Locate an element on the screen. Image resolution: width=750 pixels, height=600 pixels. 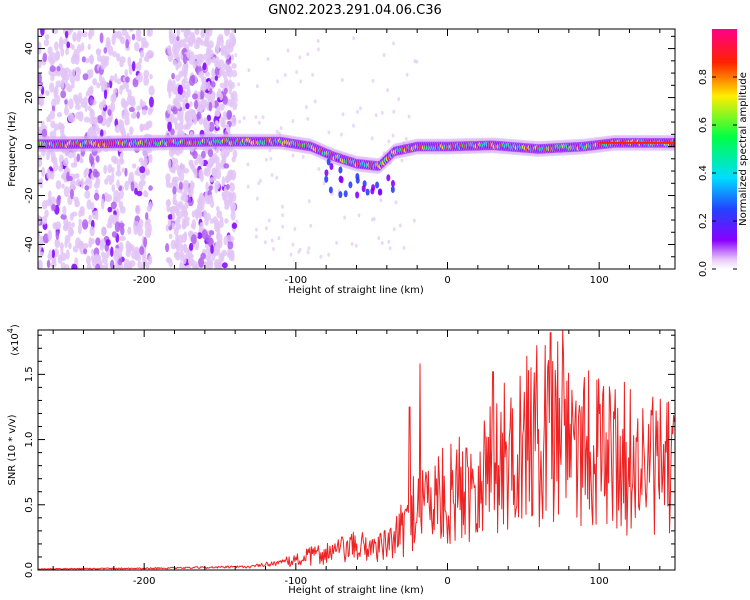
colorbar-ticks: 0.0 0.2 0.4 0.6 0.8 is located at coordinates (717, 173).